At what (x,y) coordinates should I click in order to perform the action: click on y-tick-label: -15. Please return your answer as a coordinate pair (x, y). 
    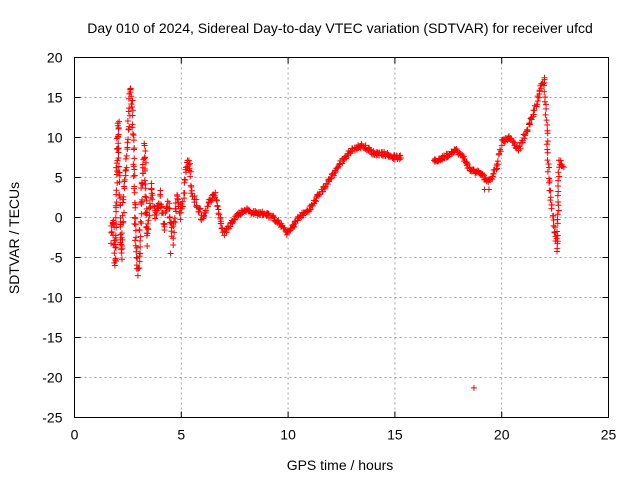
    Looking at the image, I should click on (52, 338).